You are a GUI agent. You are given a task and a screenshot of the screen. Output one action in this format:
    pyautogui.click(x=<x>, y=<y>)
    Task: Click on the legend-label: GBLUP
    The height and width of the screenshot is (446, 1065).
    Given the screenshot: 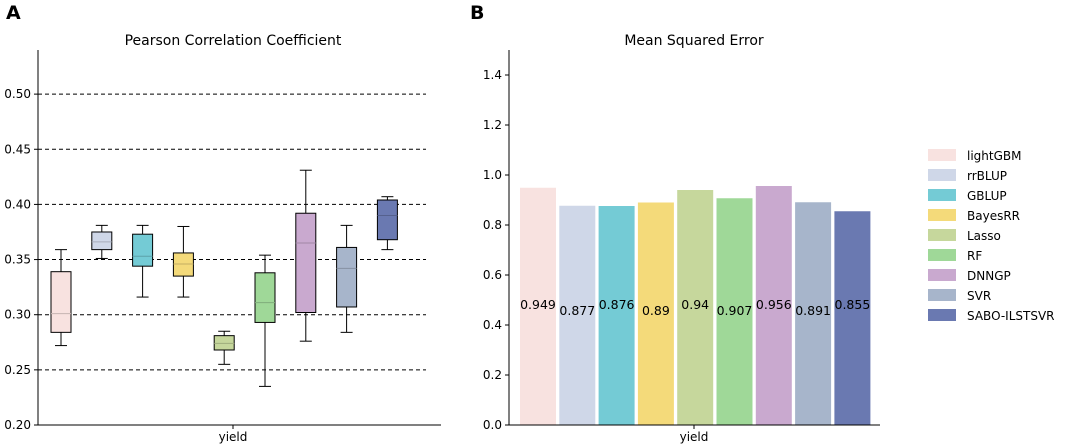 What is the action you would take?
    pyautogui.click(x=987, y=196)
    